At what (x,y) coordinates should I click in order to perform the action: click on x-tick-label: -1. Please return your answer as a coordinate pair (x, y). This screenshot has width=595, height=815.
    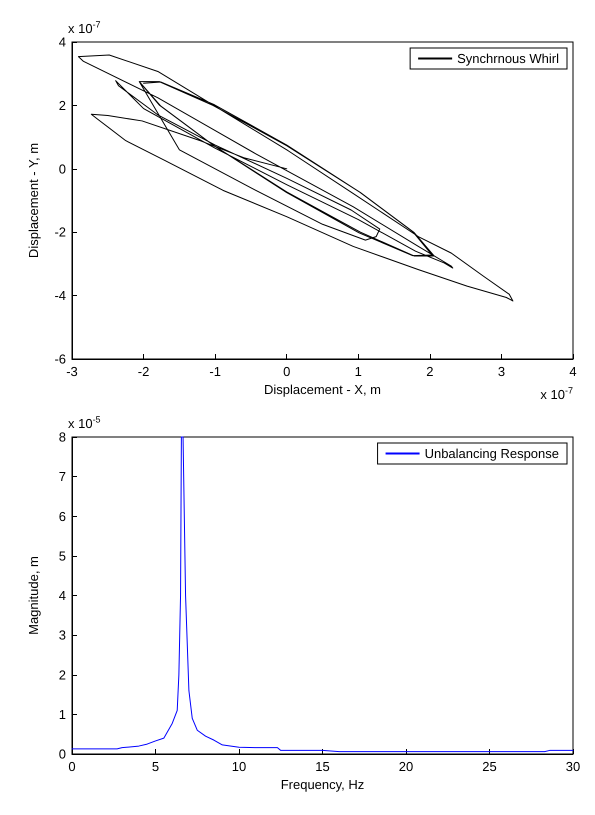
    Looking at the image, I should click on (215, 371).